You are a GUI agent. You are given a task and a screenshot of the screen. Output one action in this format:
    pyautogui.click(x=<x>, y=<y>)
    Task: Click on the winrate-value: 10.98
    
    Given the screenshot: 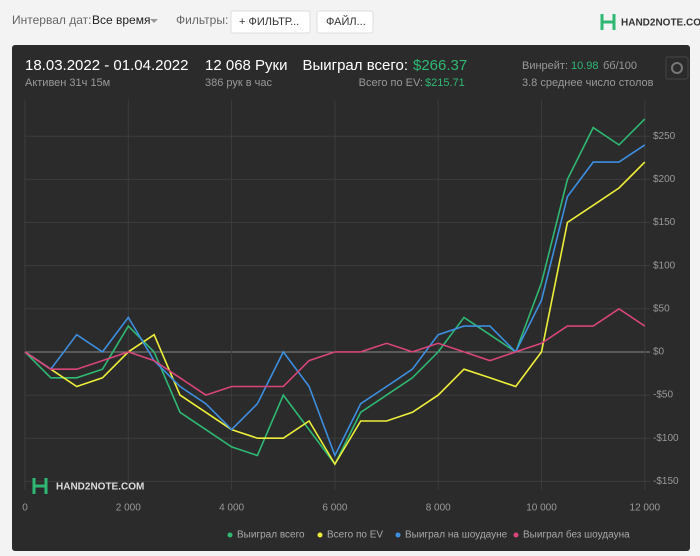 What is the action you would take?
    pyautogui.click(x=585, y=66)
    